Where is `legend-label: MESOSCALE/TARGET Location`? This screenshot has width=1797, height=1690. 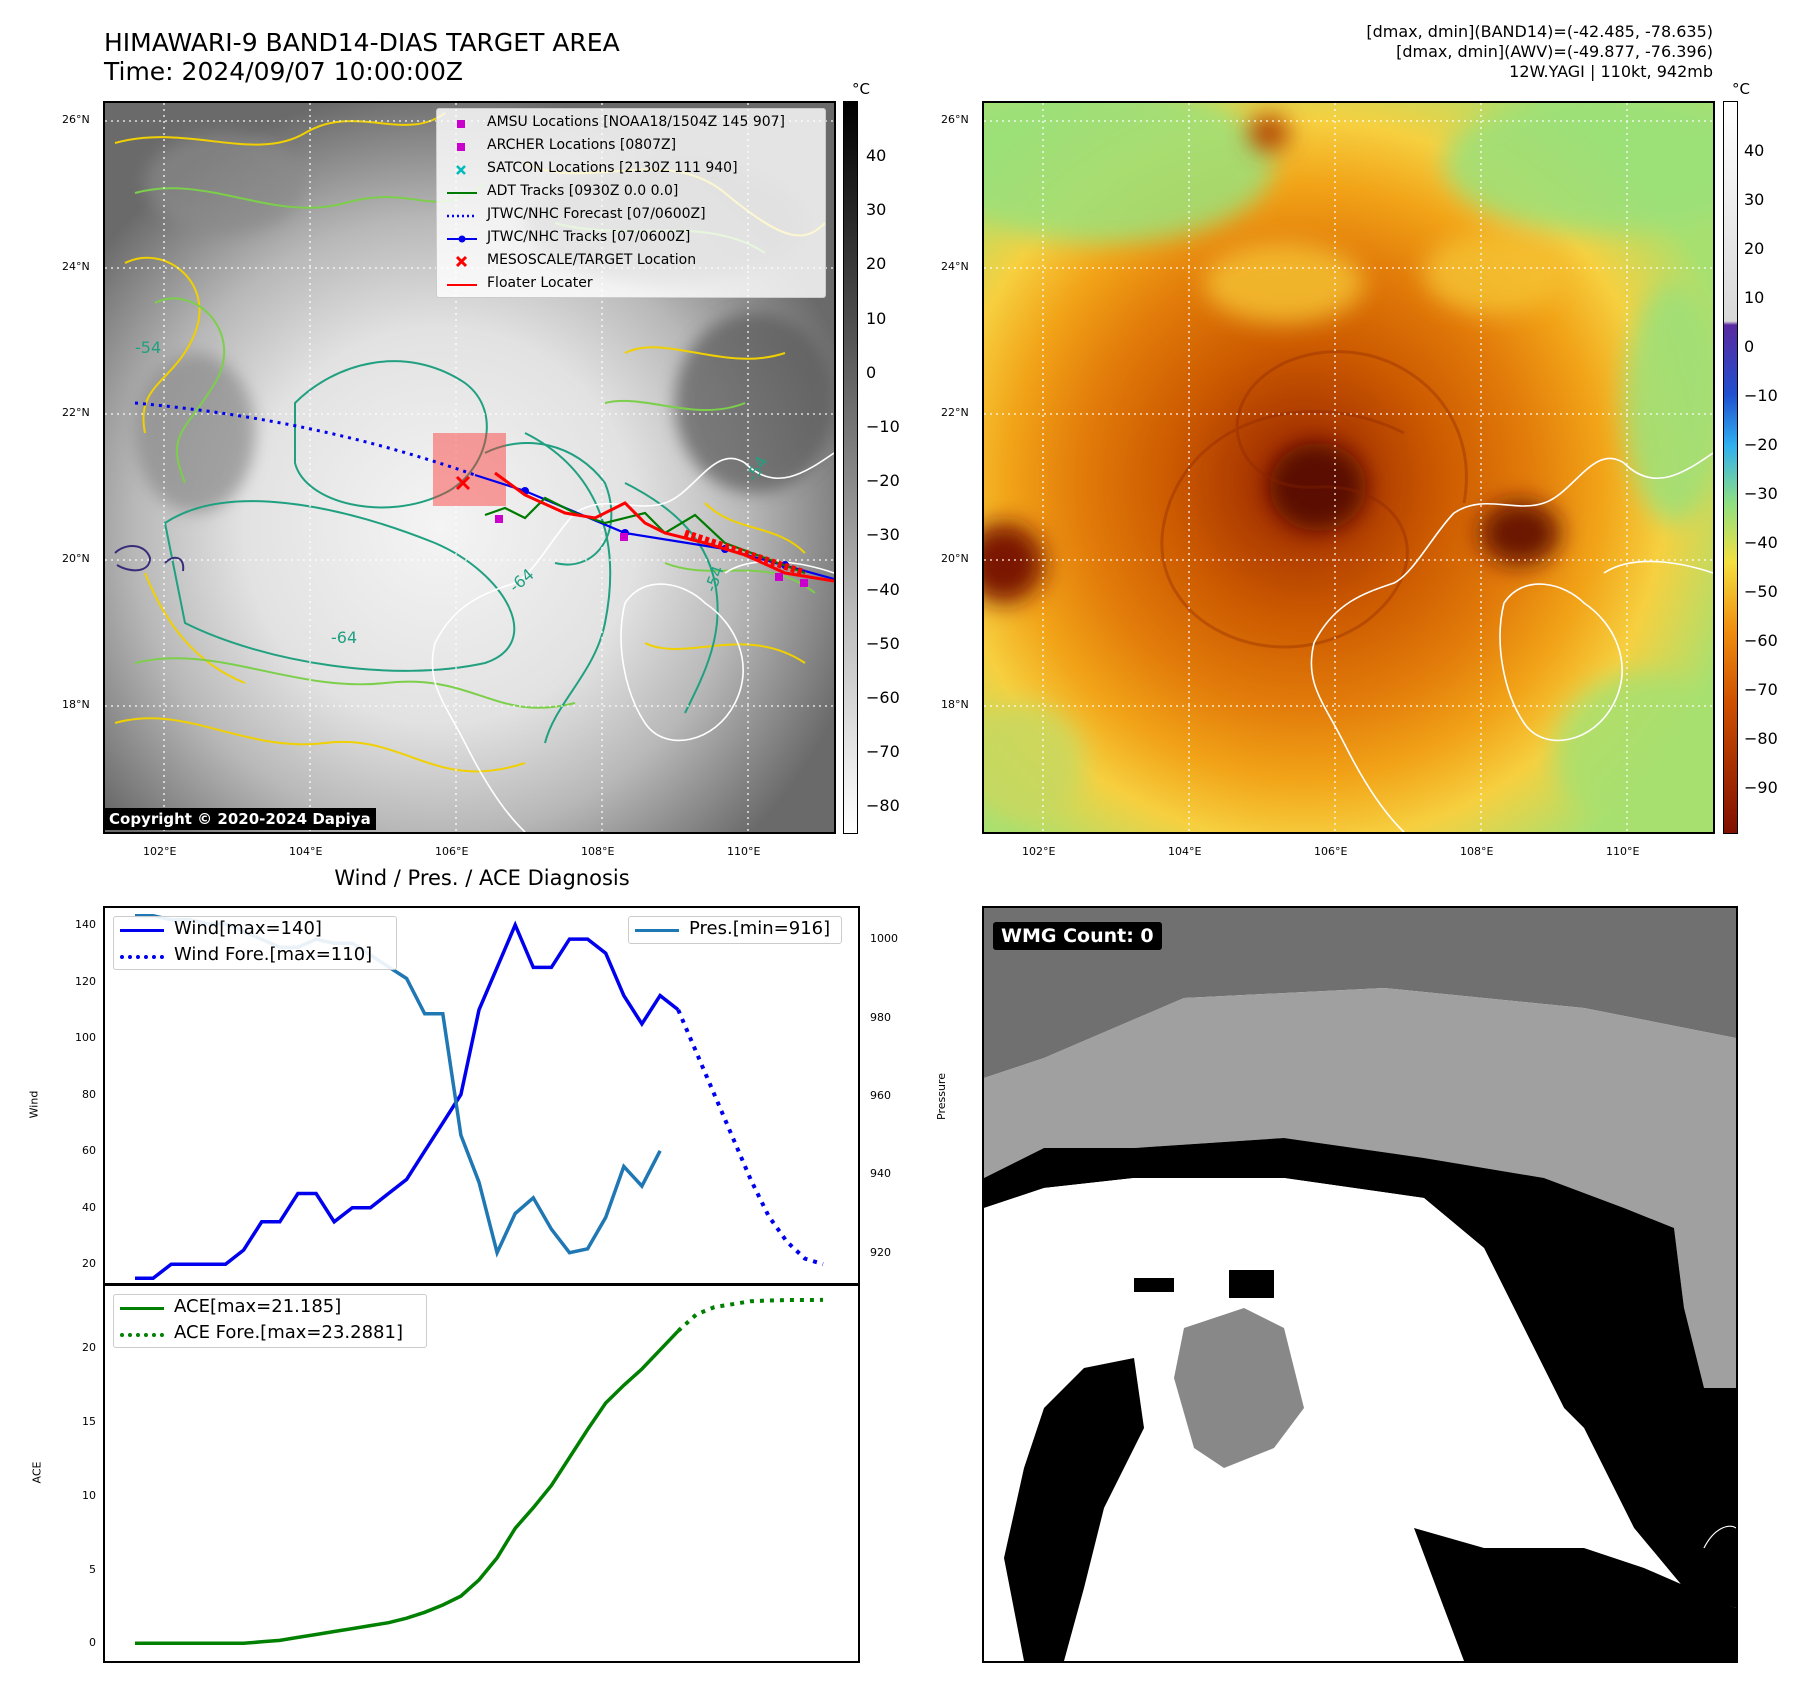
legend-label: MESOSCALE/TARGET Location is located at coordinates (592, 260).